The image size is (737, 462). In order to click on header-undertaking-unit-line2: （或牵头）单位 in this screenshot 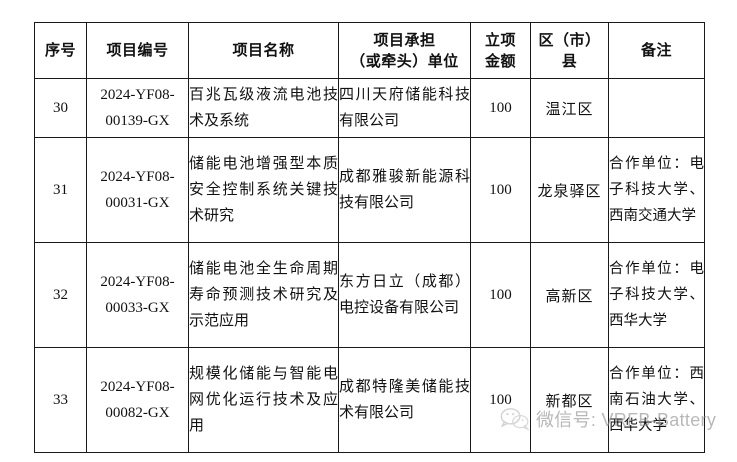, I will do `click(404, 61)`.